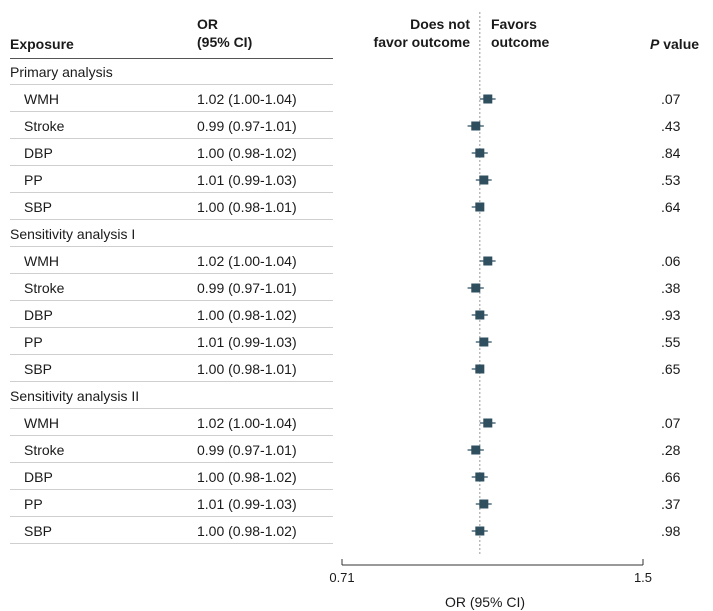  What do you see at coordinates (75, 396) in the screenshot?
I see `group-label: Sensitivity analysis II` at bounding box center [75, 396].